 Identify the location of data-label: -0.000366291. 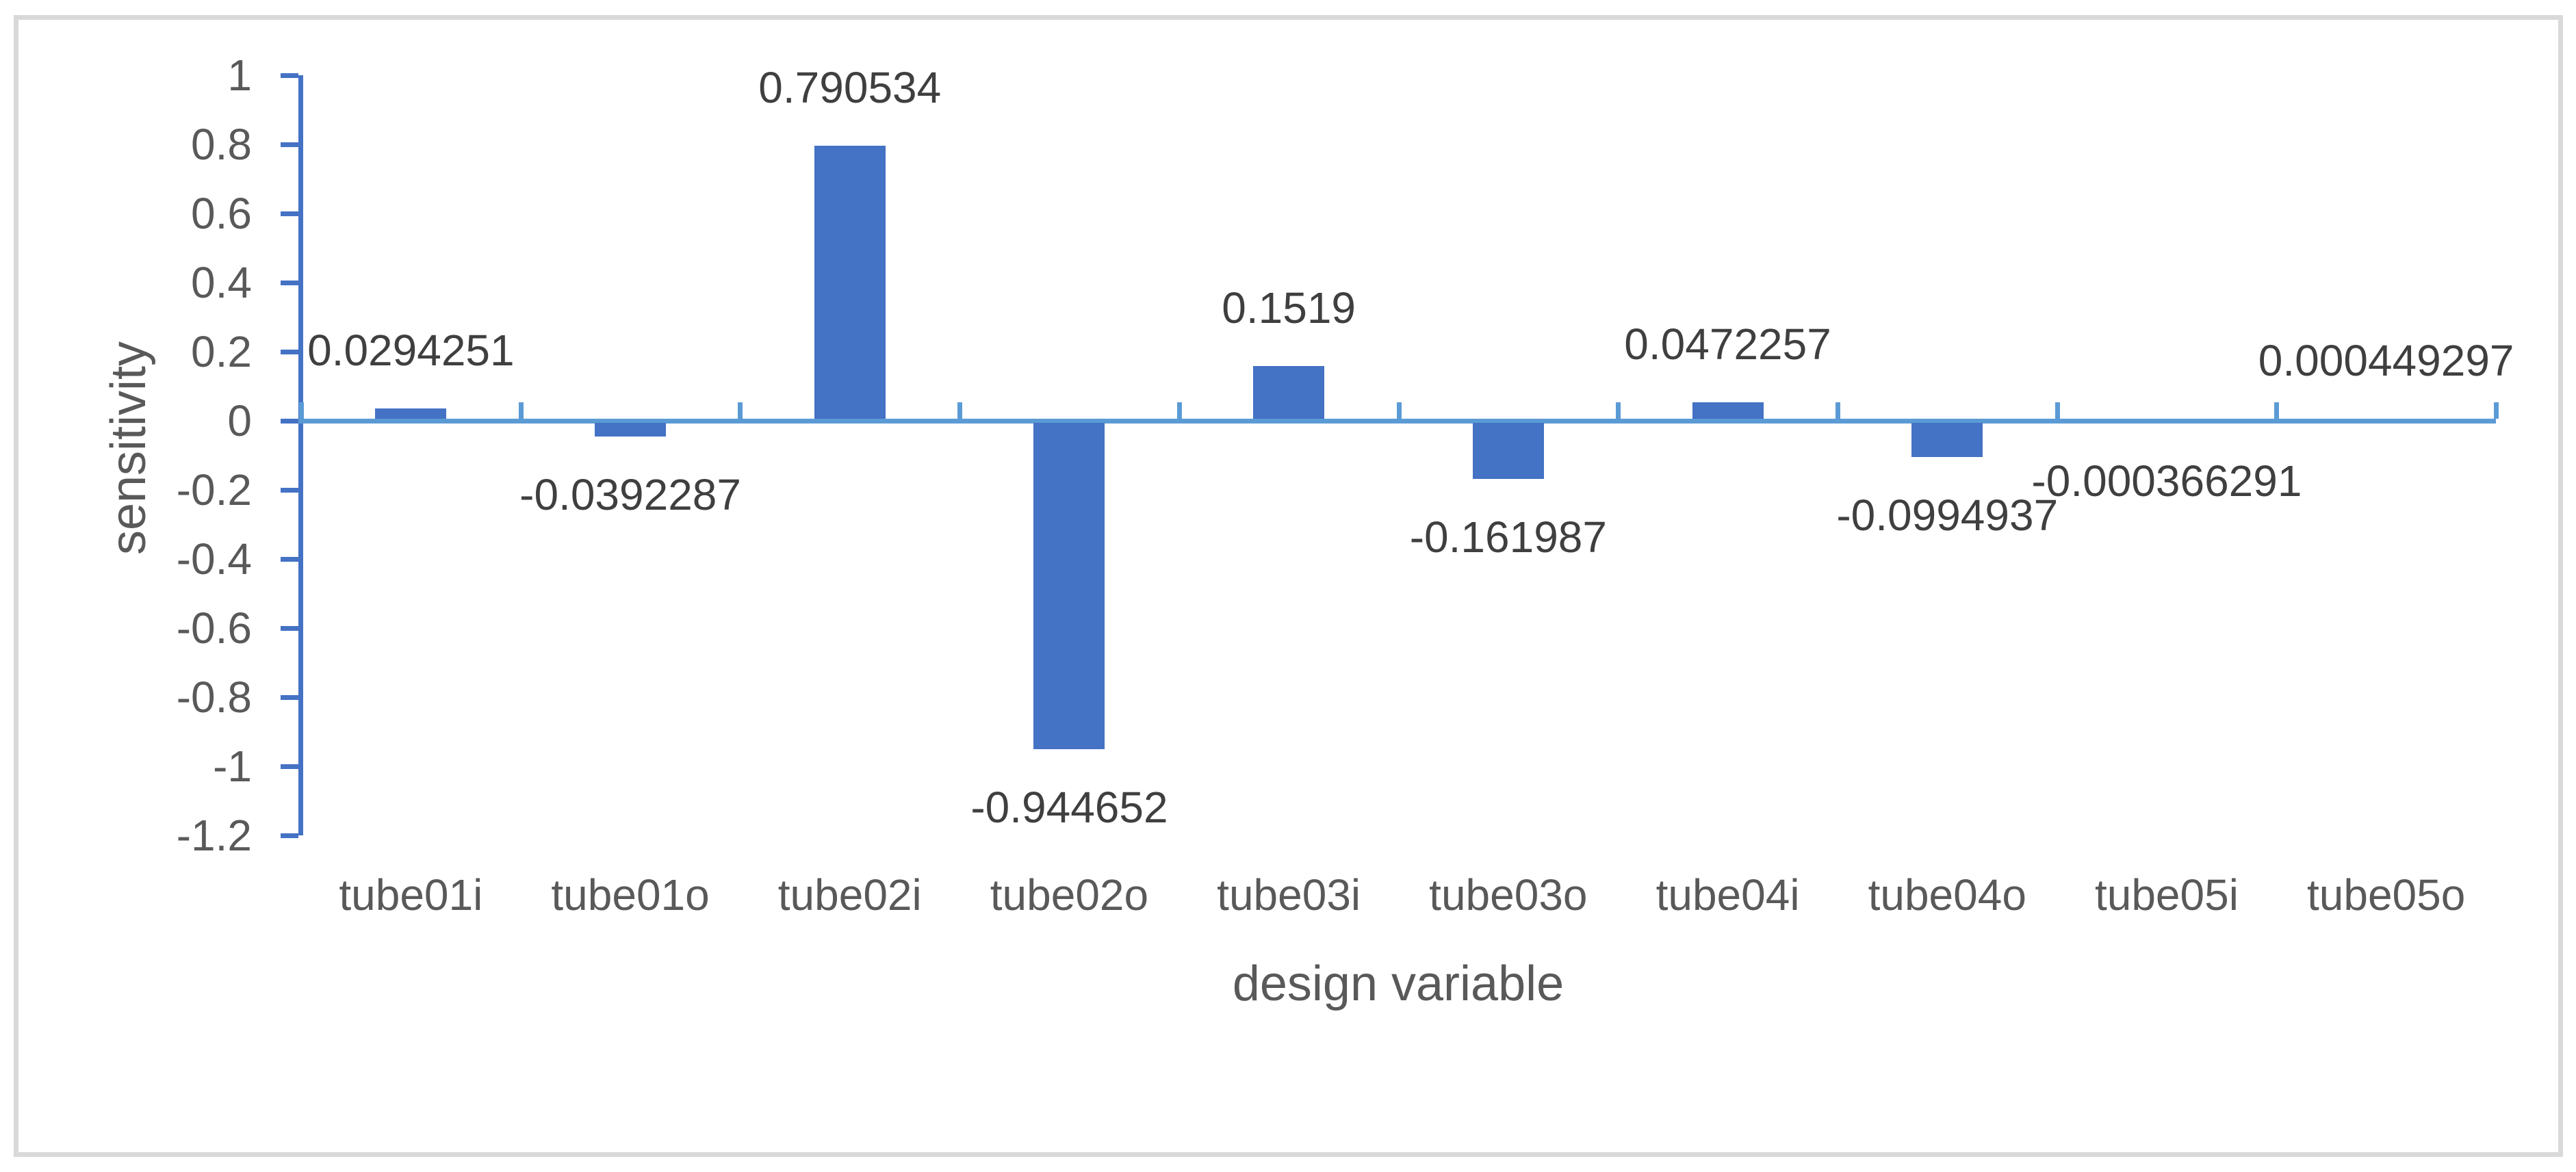
(2166, 481).